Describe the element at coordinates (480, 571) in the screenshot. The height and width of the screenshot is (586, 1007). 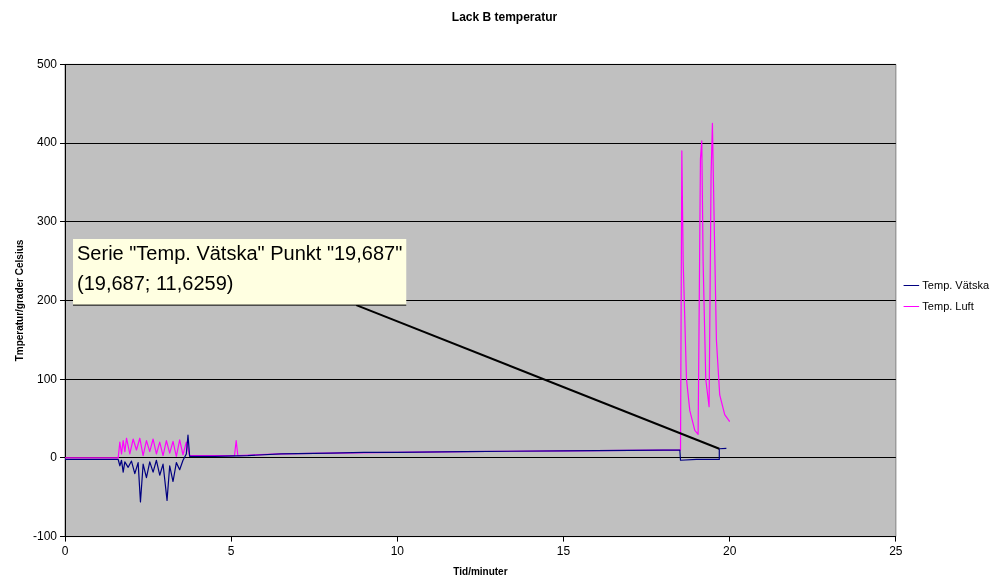
I see `x-axis-title: Tid/minuter` at that location.